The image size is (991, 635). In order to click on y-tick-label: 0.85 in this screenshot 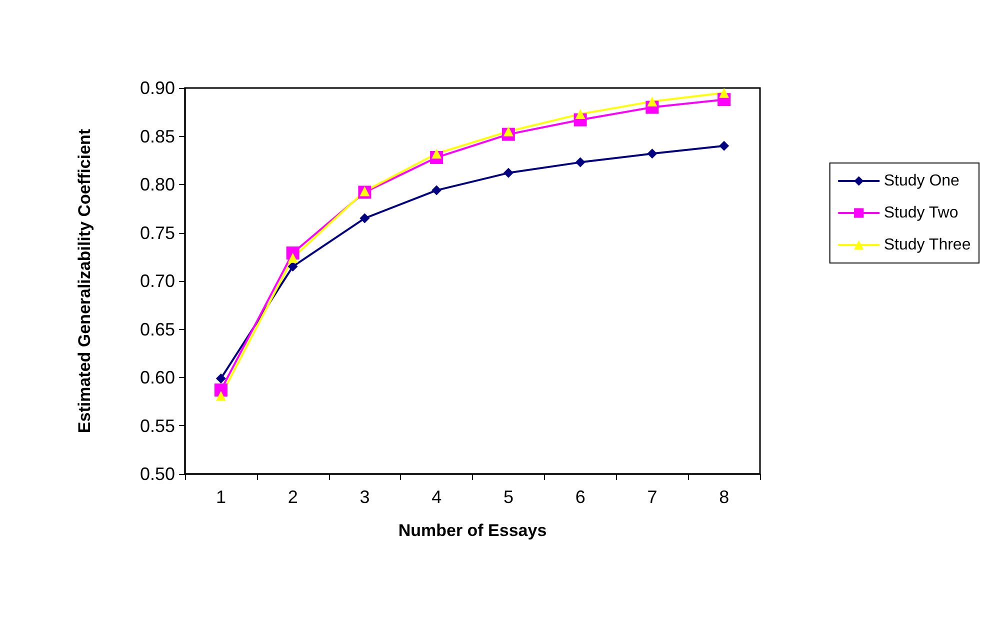, I will do `click(157, 136)`.